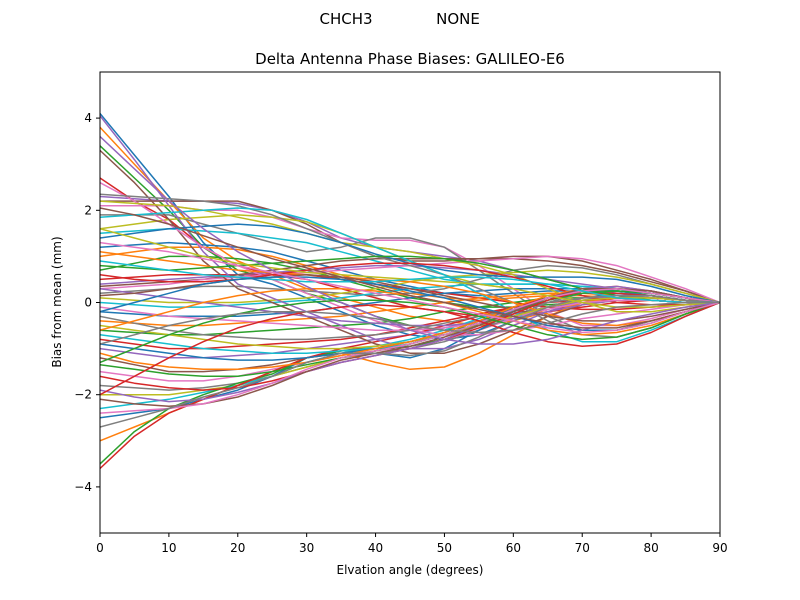  Describe the element at coordinates (88, 118) in the screenshot. I see `y-tick-label: 4` at that location.